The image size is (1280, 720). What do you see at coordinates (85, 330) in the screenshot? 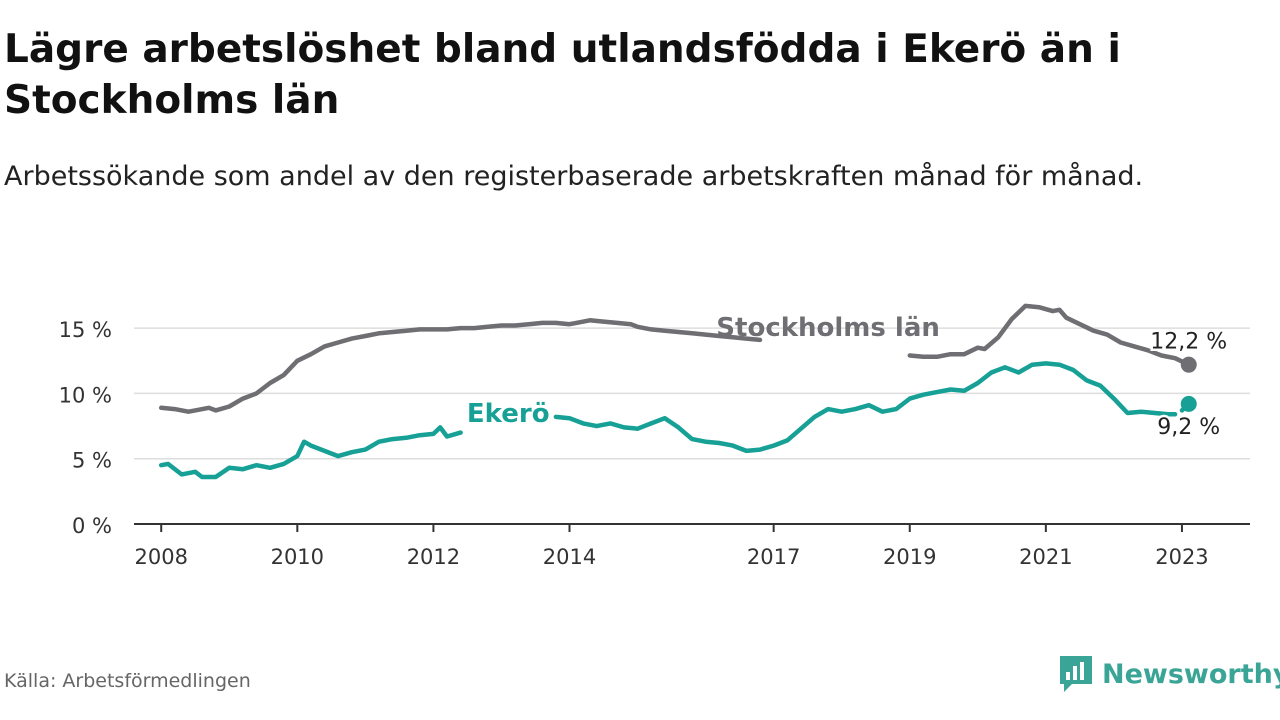
I see `y-tick-label: 15 %` at bounding box center [85, 330].